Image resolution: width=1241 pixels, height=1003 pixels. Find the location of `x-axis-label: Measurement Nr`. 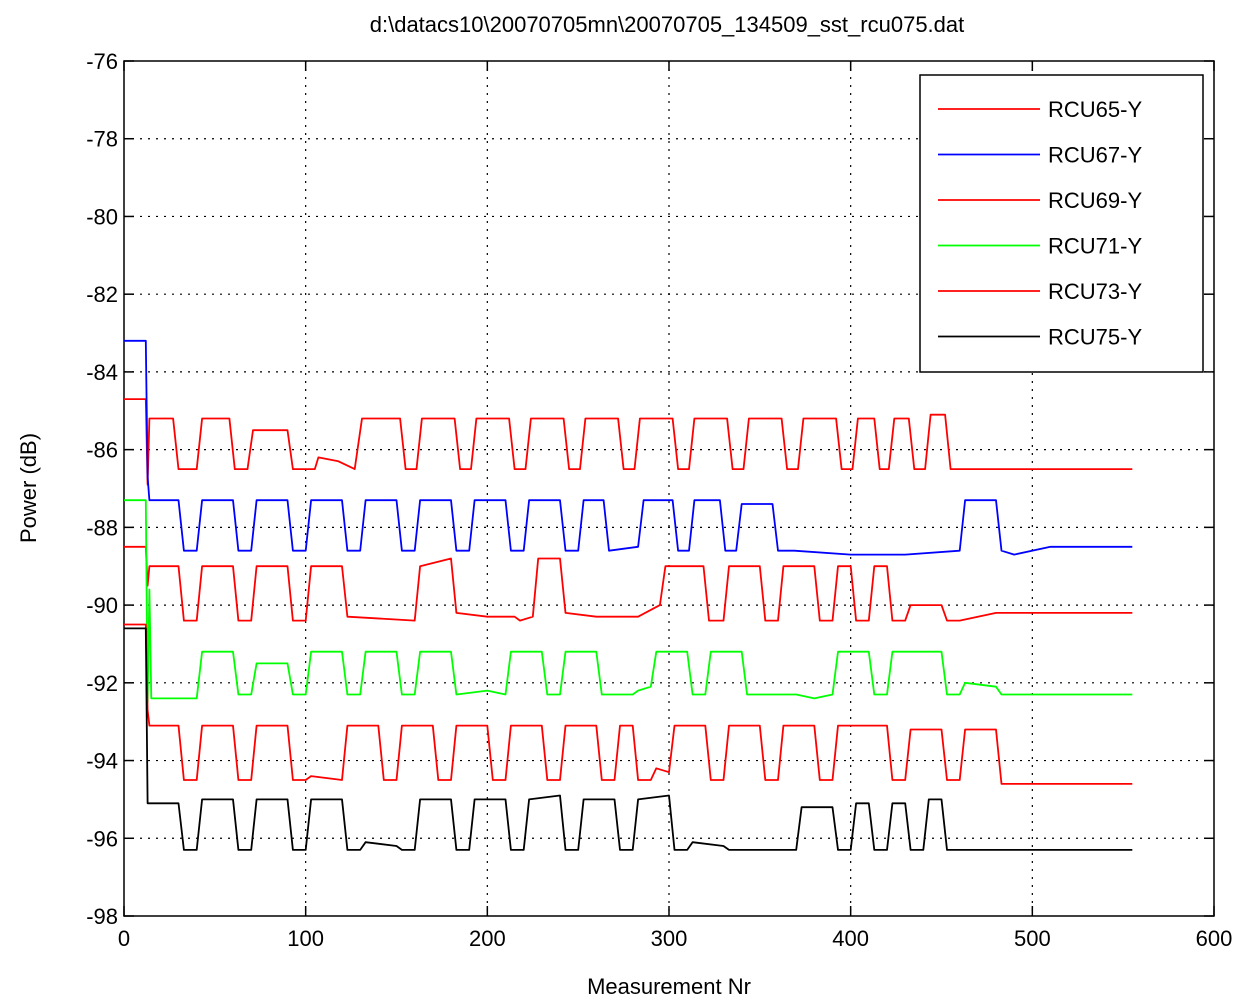

x-axis-label: Measurement Nr is located at coordinates (669, 986).